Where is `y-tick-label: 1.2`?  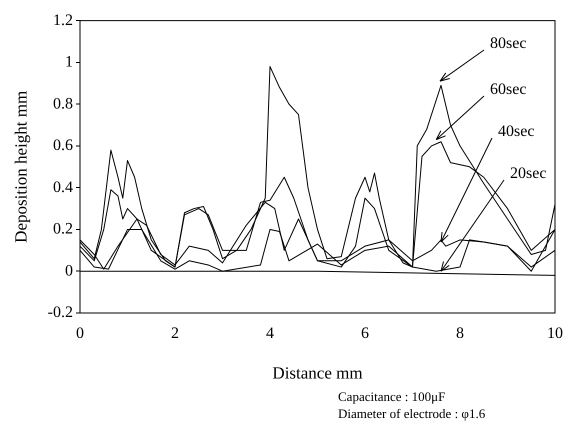 y-tick-label: 1.2 is located at coordinates (63, 20).